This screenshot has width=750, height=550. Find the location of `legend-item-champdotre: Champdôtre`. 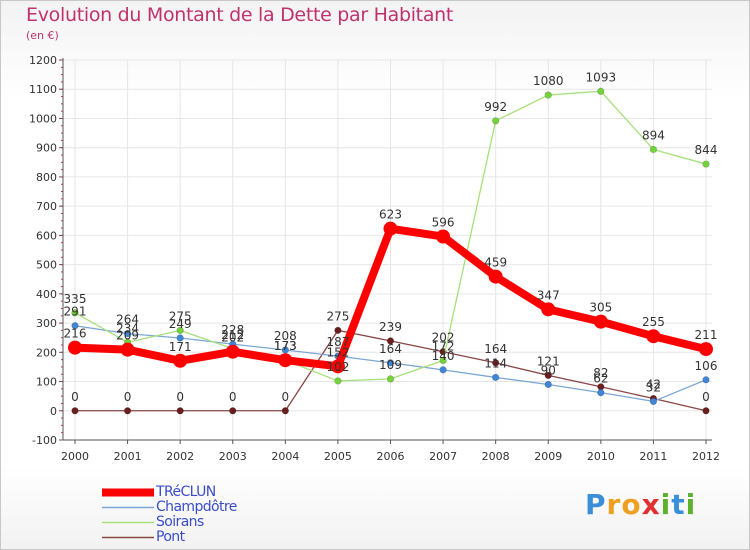

legend-item-champdotre: Champdôtre is located at coordinates (169, 507).